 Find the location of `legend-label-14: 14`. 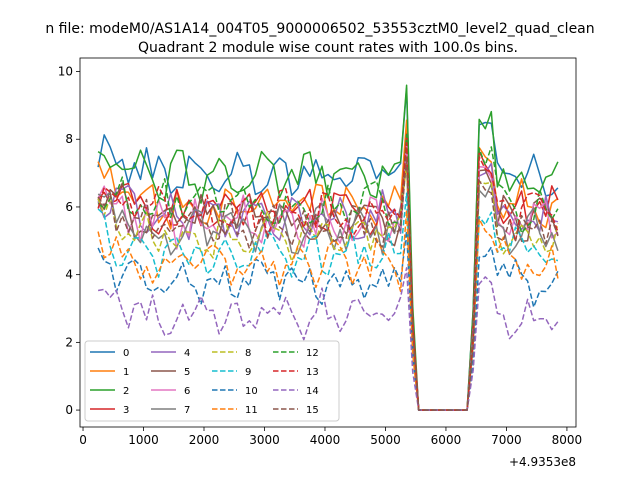

legend-label-14: 14 is located at coordinates (312, 391).